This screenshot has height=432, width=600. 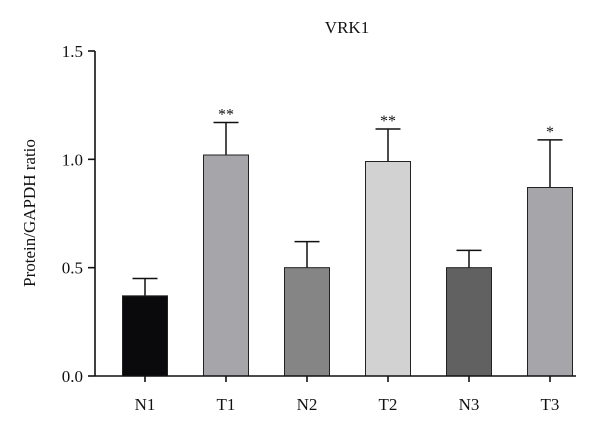 I want to click on x-tick-label: N2, so click(x=307, y=404).